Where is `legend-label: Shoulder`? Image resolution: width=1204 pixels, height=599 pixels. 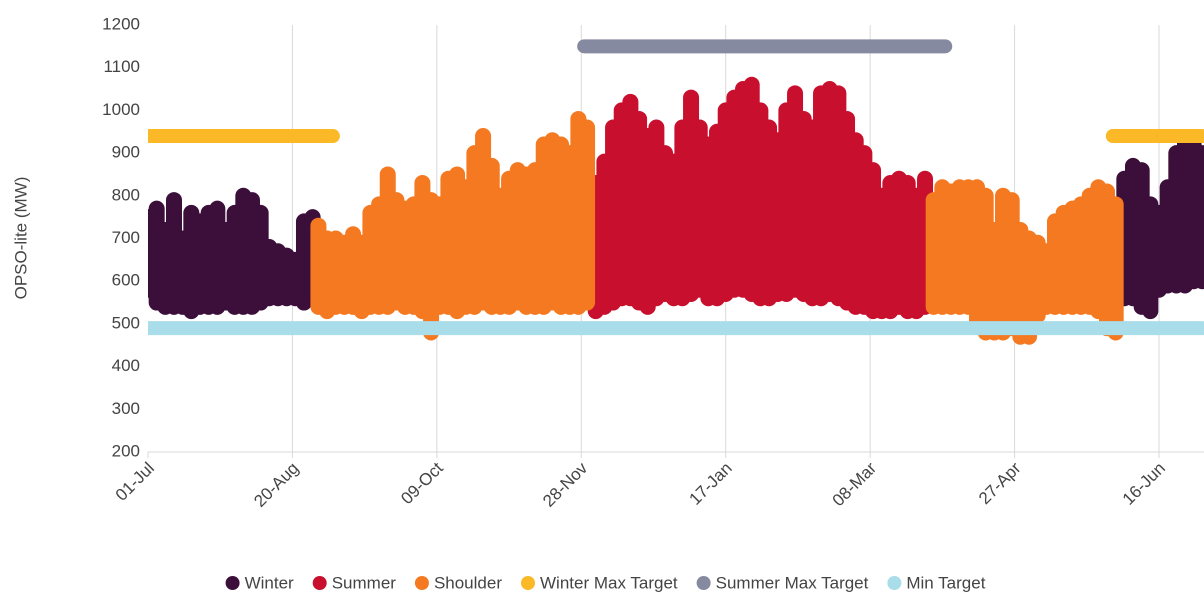 legend-label: Shoulder is located at coordinates (468, 582).